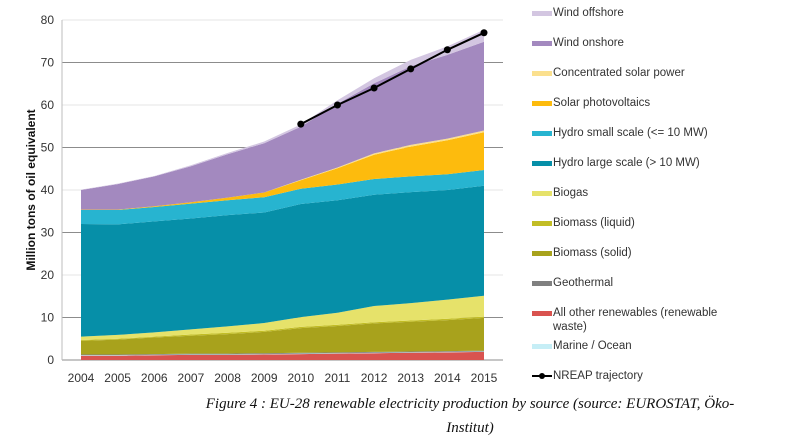 This screenshot has width=805, height=444. I want to click on y-tick-label: 60, so click(48, 105).